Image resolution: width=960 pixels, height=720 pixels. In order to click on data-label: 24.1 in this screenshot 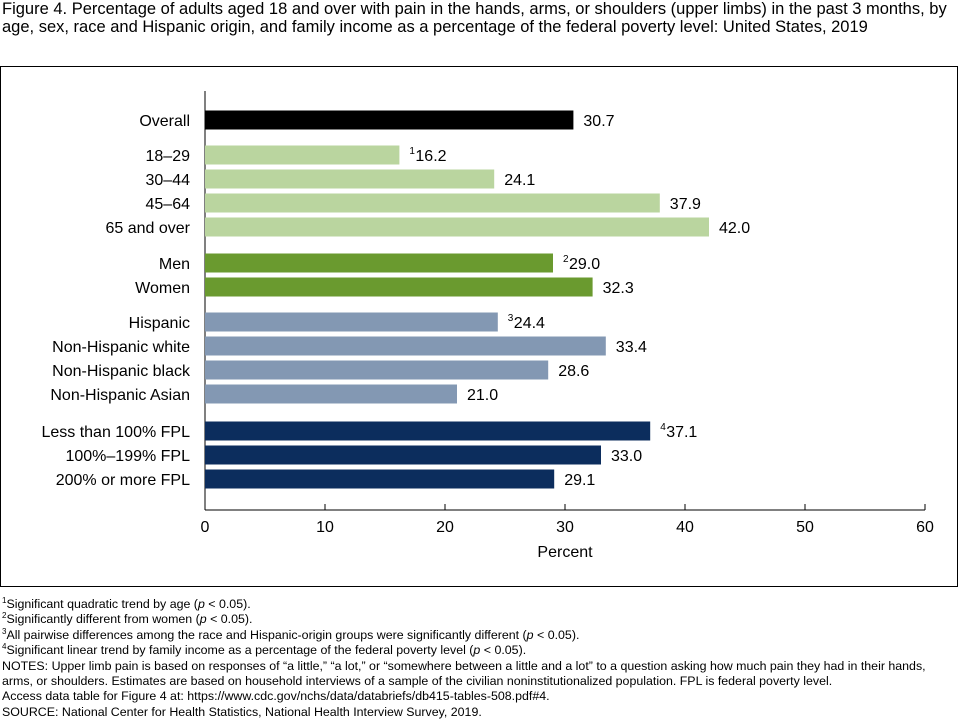, I will do `click(519, 180)`.